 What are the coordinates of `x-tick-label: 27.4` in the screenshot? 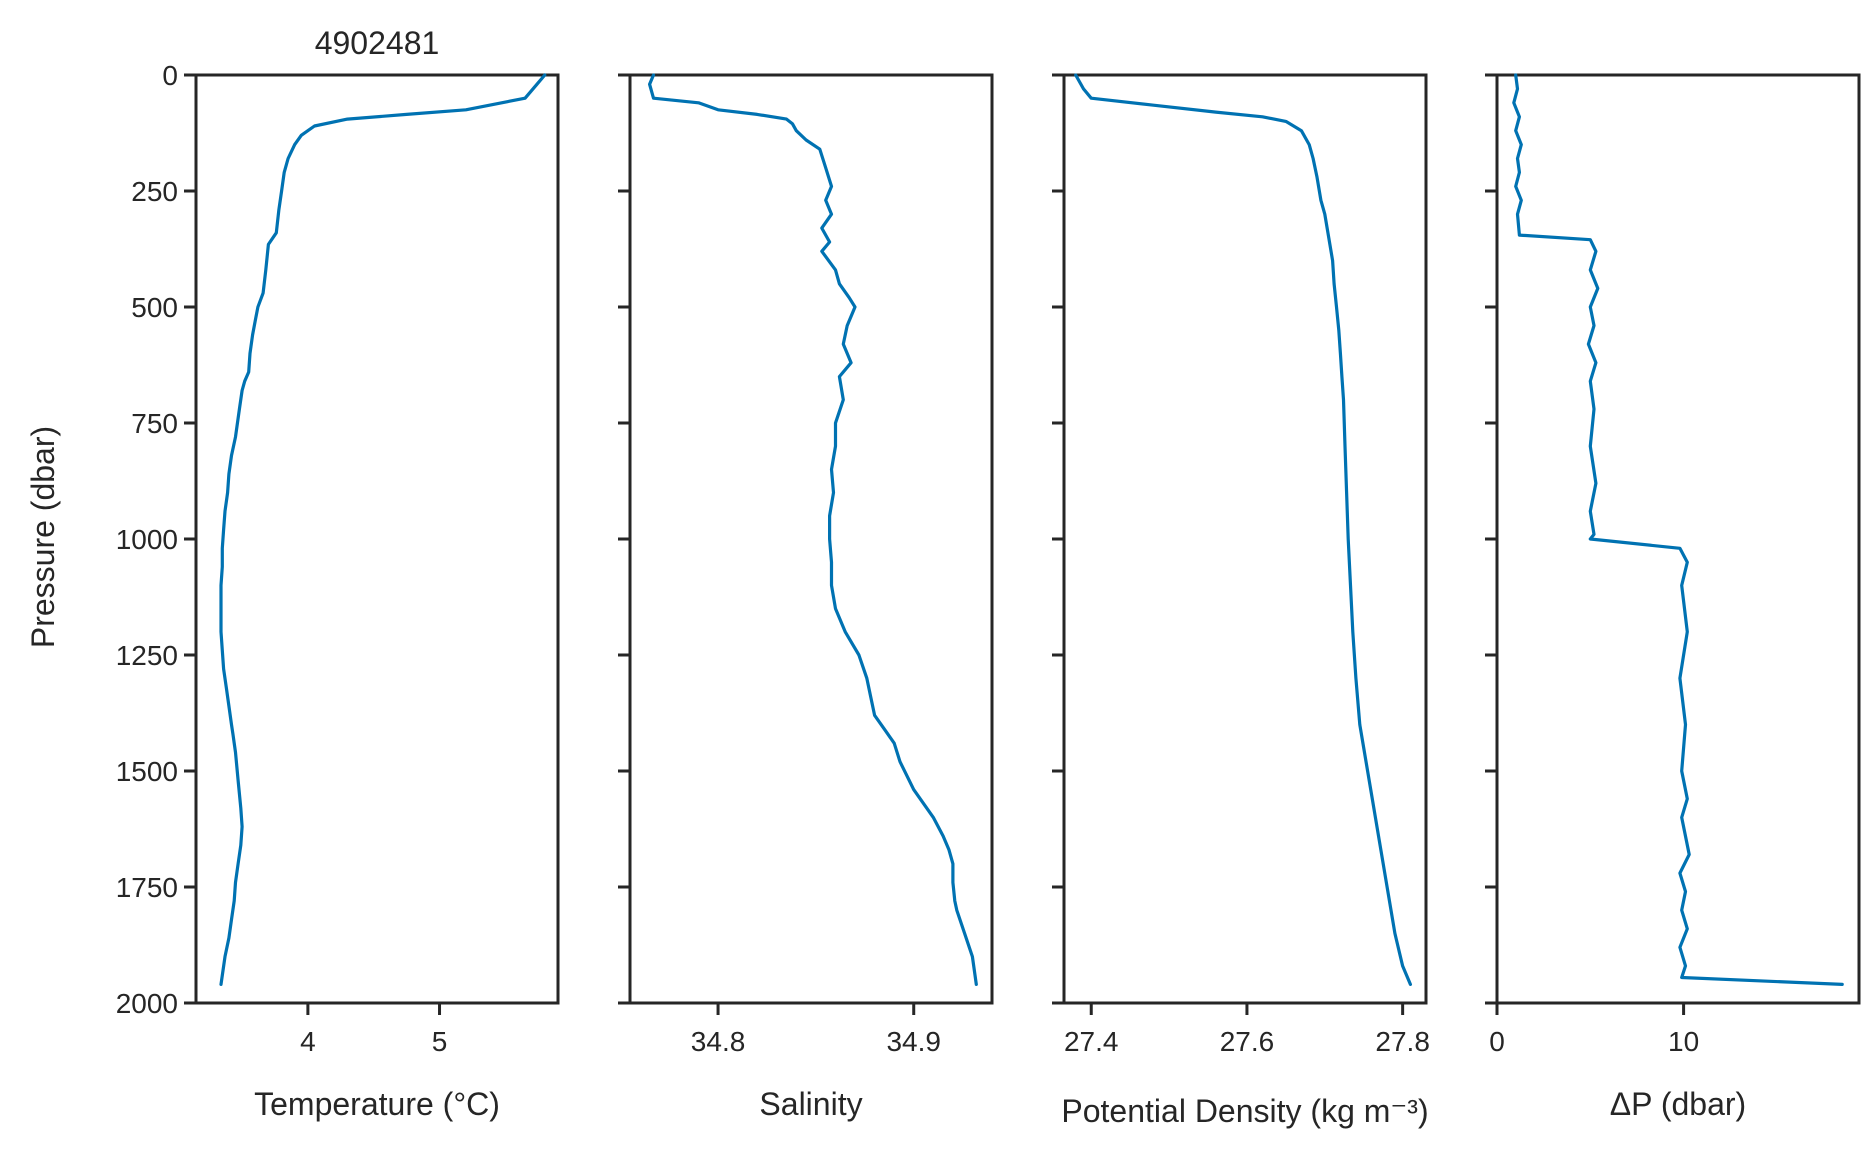 It's located at (1091, 1041).